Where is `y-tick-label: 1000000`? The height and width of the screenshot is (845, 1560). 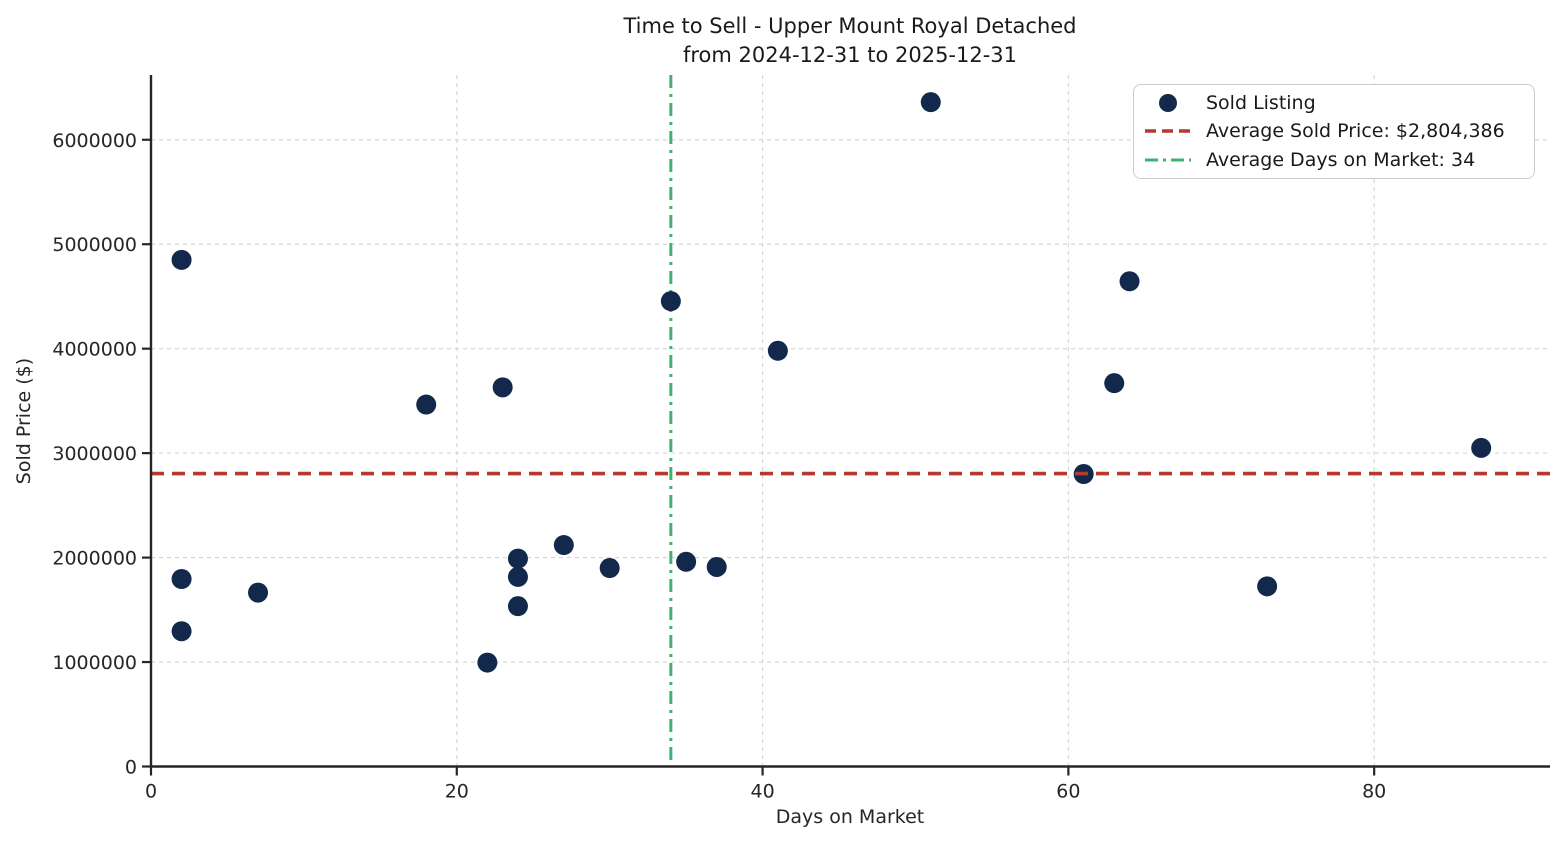
y-tick-label: 1000000 is located at coordinates (94, 663).